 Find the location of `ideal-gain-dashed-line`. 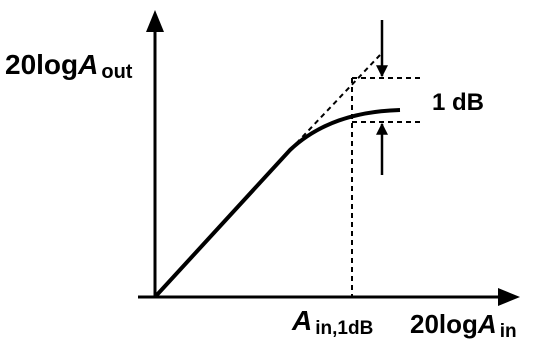

ideal-gain-dashed-line is located at coordinates (335, 102).